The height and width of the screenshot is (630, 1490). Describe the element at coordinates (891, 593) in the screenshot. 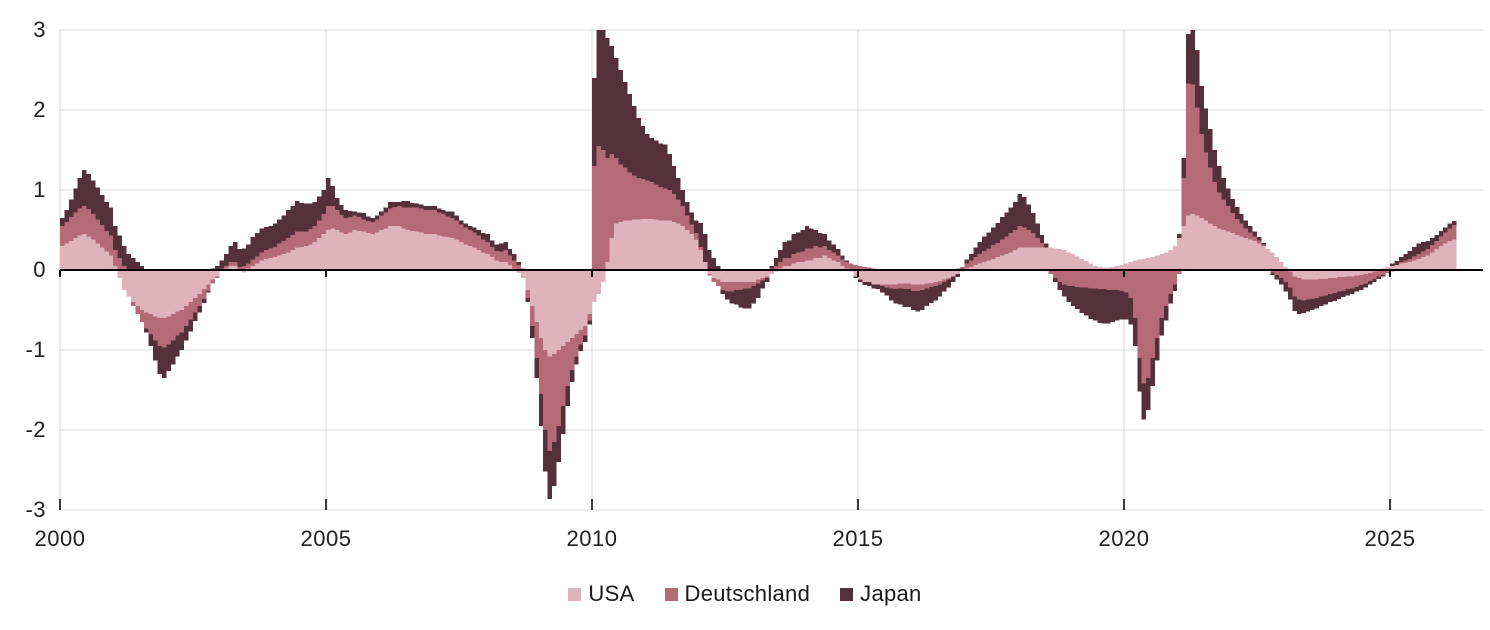

I see `legend-label: Japan` at that location.